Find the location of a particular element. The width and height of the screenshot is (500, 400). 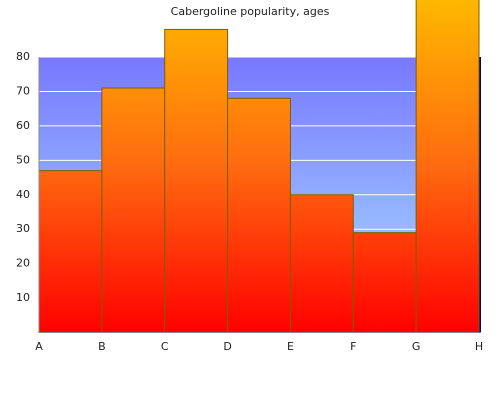

x-tick-label: E is located at coordinates (290, 346).